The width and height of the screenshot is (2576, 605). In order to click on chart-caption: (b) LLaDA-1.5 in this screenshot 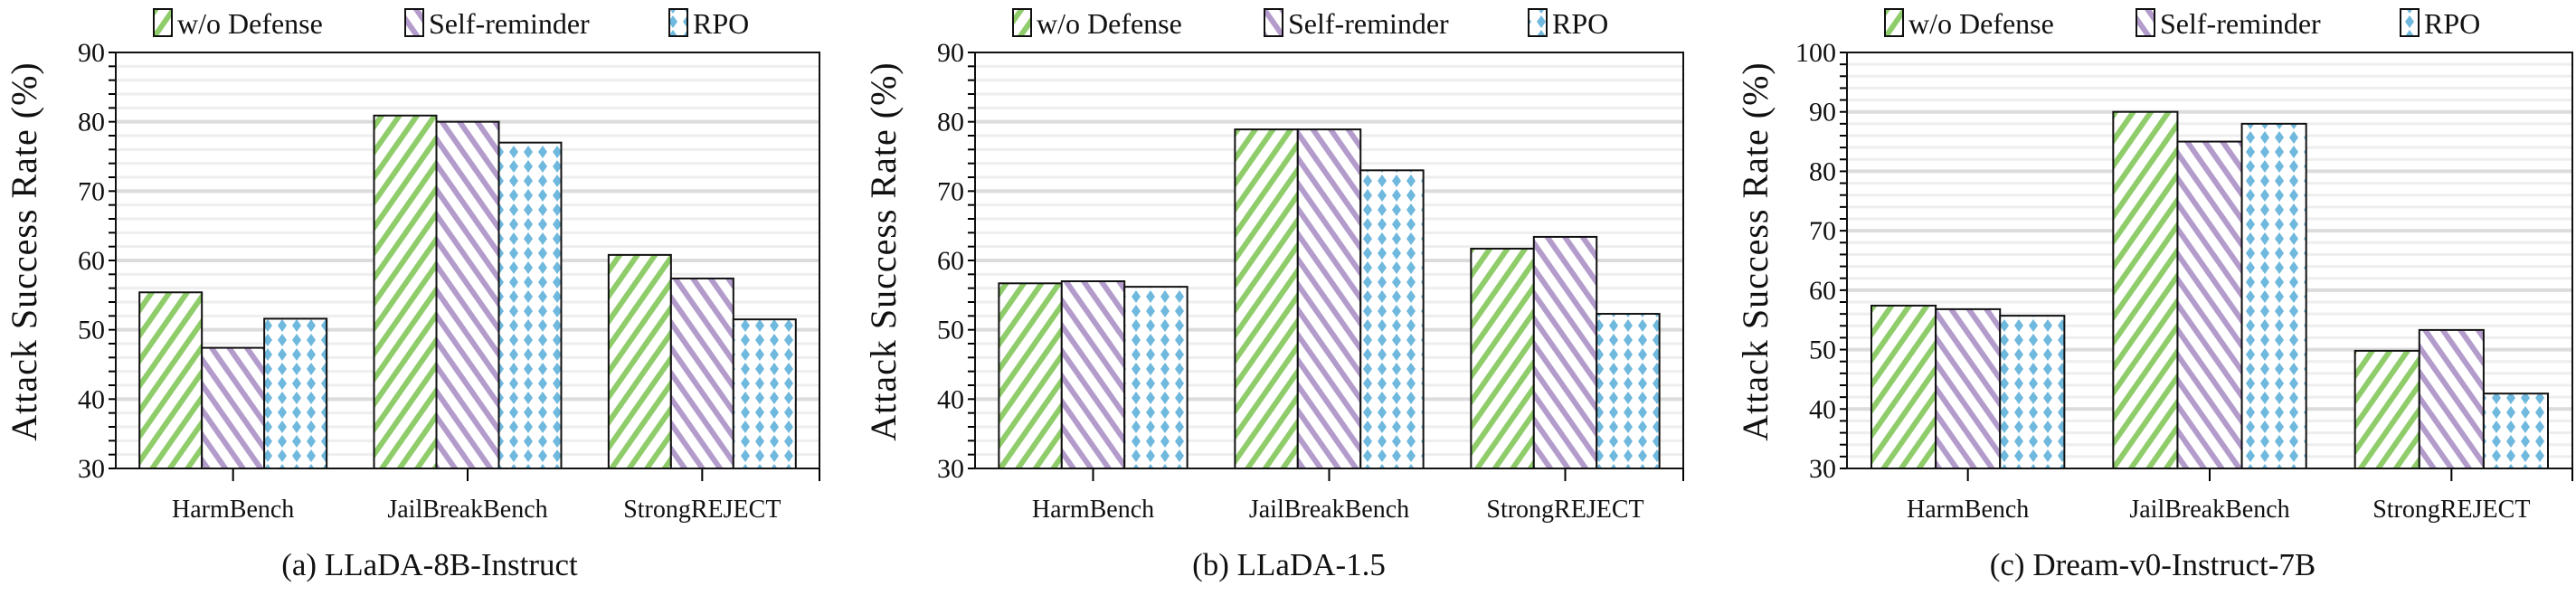, I will do `click(1289, 564)`.